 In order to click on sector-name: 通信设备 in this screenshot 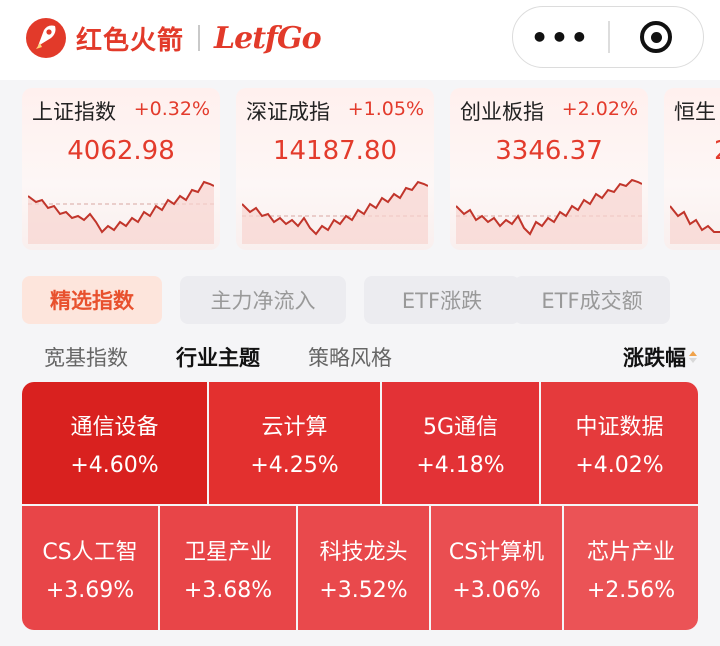, I will do `click(114, 427)`.